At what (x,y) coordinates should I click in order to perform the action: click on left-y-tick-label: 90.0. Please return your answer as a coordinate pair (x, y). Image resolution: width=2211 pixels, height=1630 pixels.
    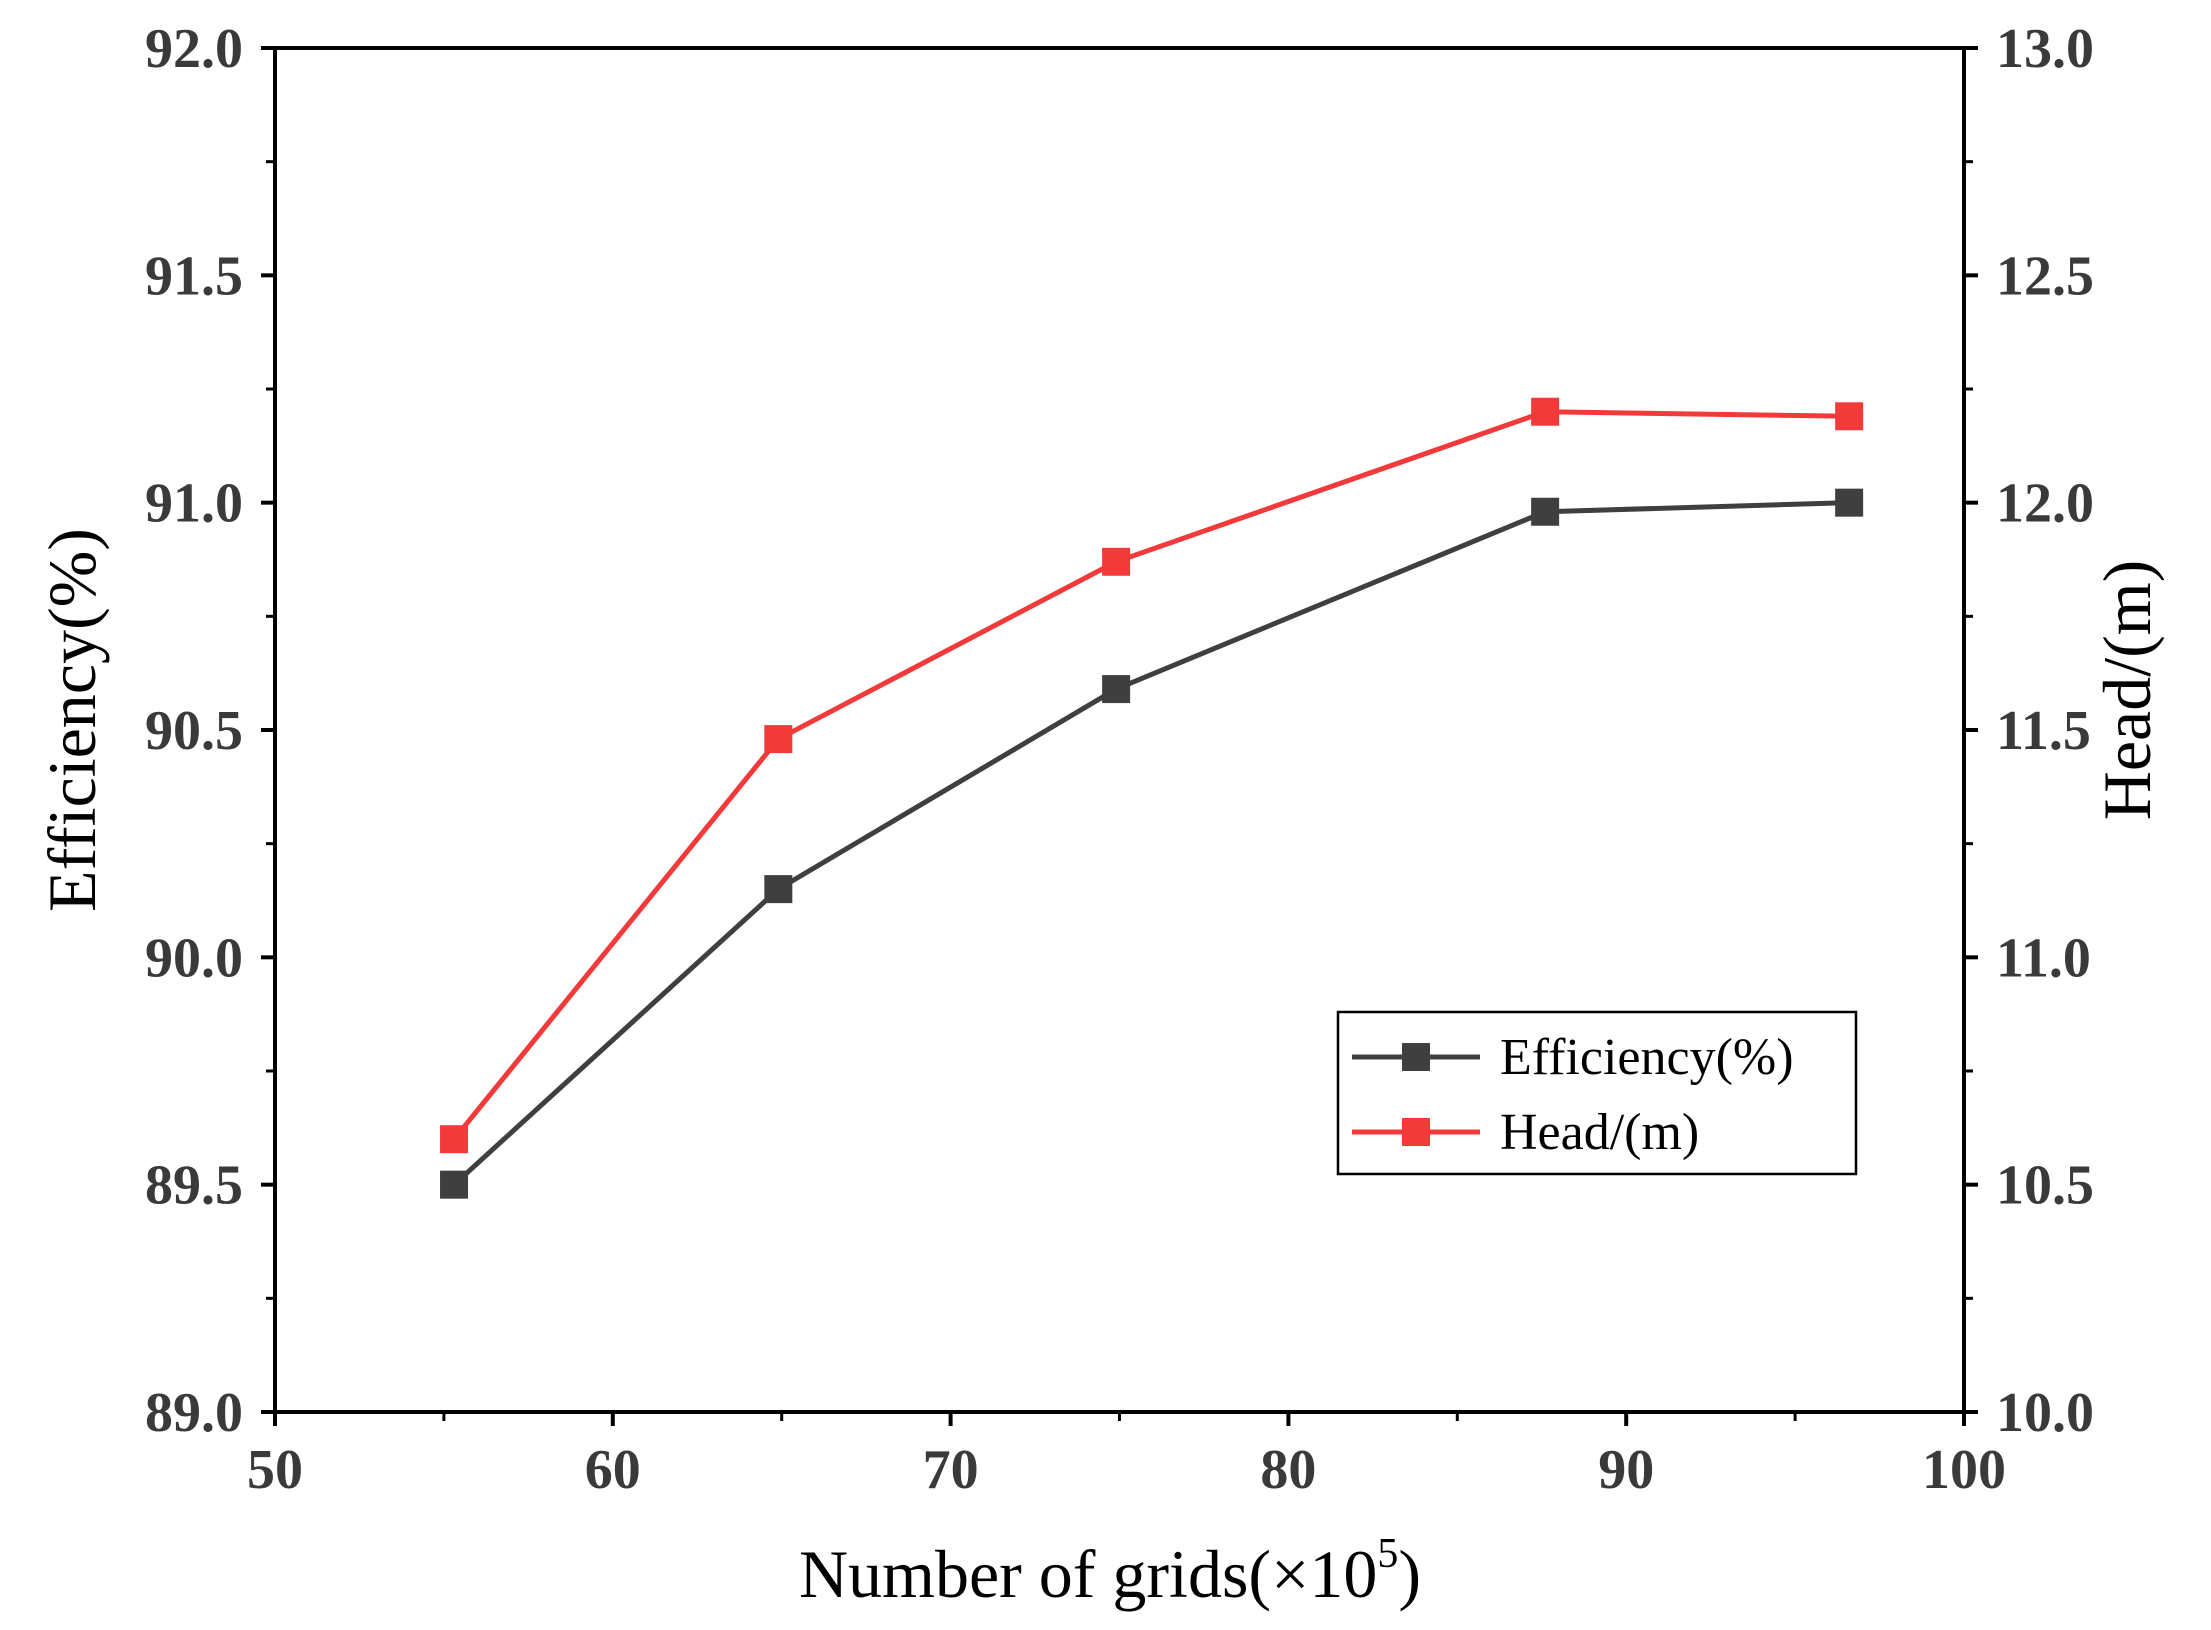
    Looking at the image, I should click on (194, 958).